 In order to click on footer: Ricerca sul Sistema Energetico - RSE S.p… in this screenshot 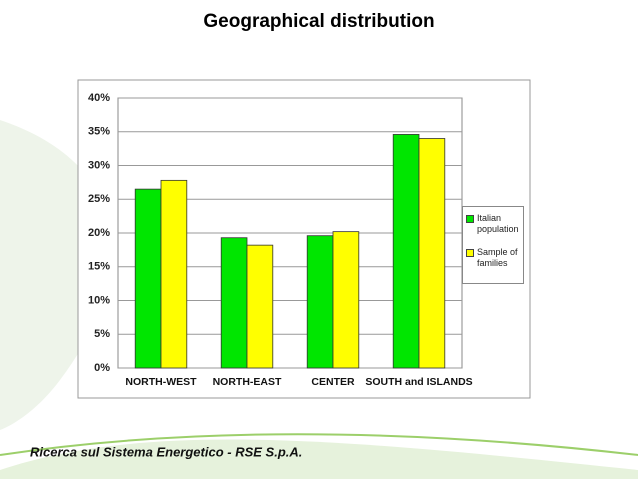, I will do `click(166, 451)`.